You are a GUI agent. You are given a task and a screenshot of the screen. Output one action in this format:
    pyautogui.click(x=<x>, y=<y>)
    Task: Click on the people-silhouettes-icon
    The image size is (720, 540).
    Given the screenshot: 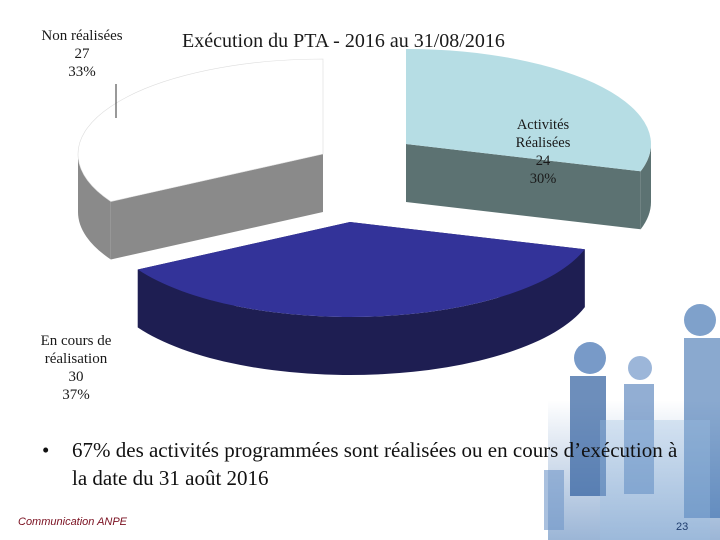 What is the action you would take?
    pyautogui.click(x=632, y=422)
    